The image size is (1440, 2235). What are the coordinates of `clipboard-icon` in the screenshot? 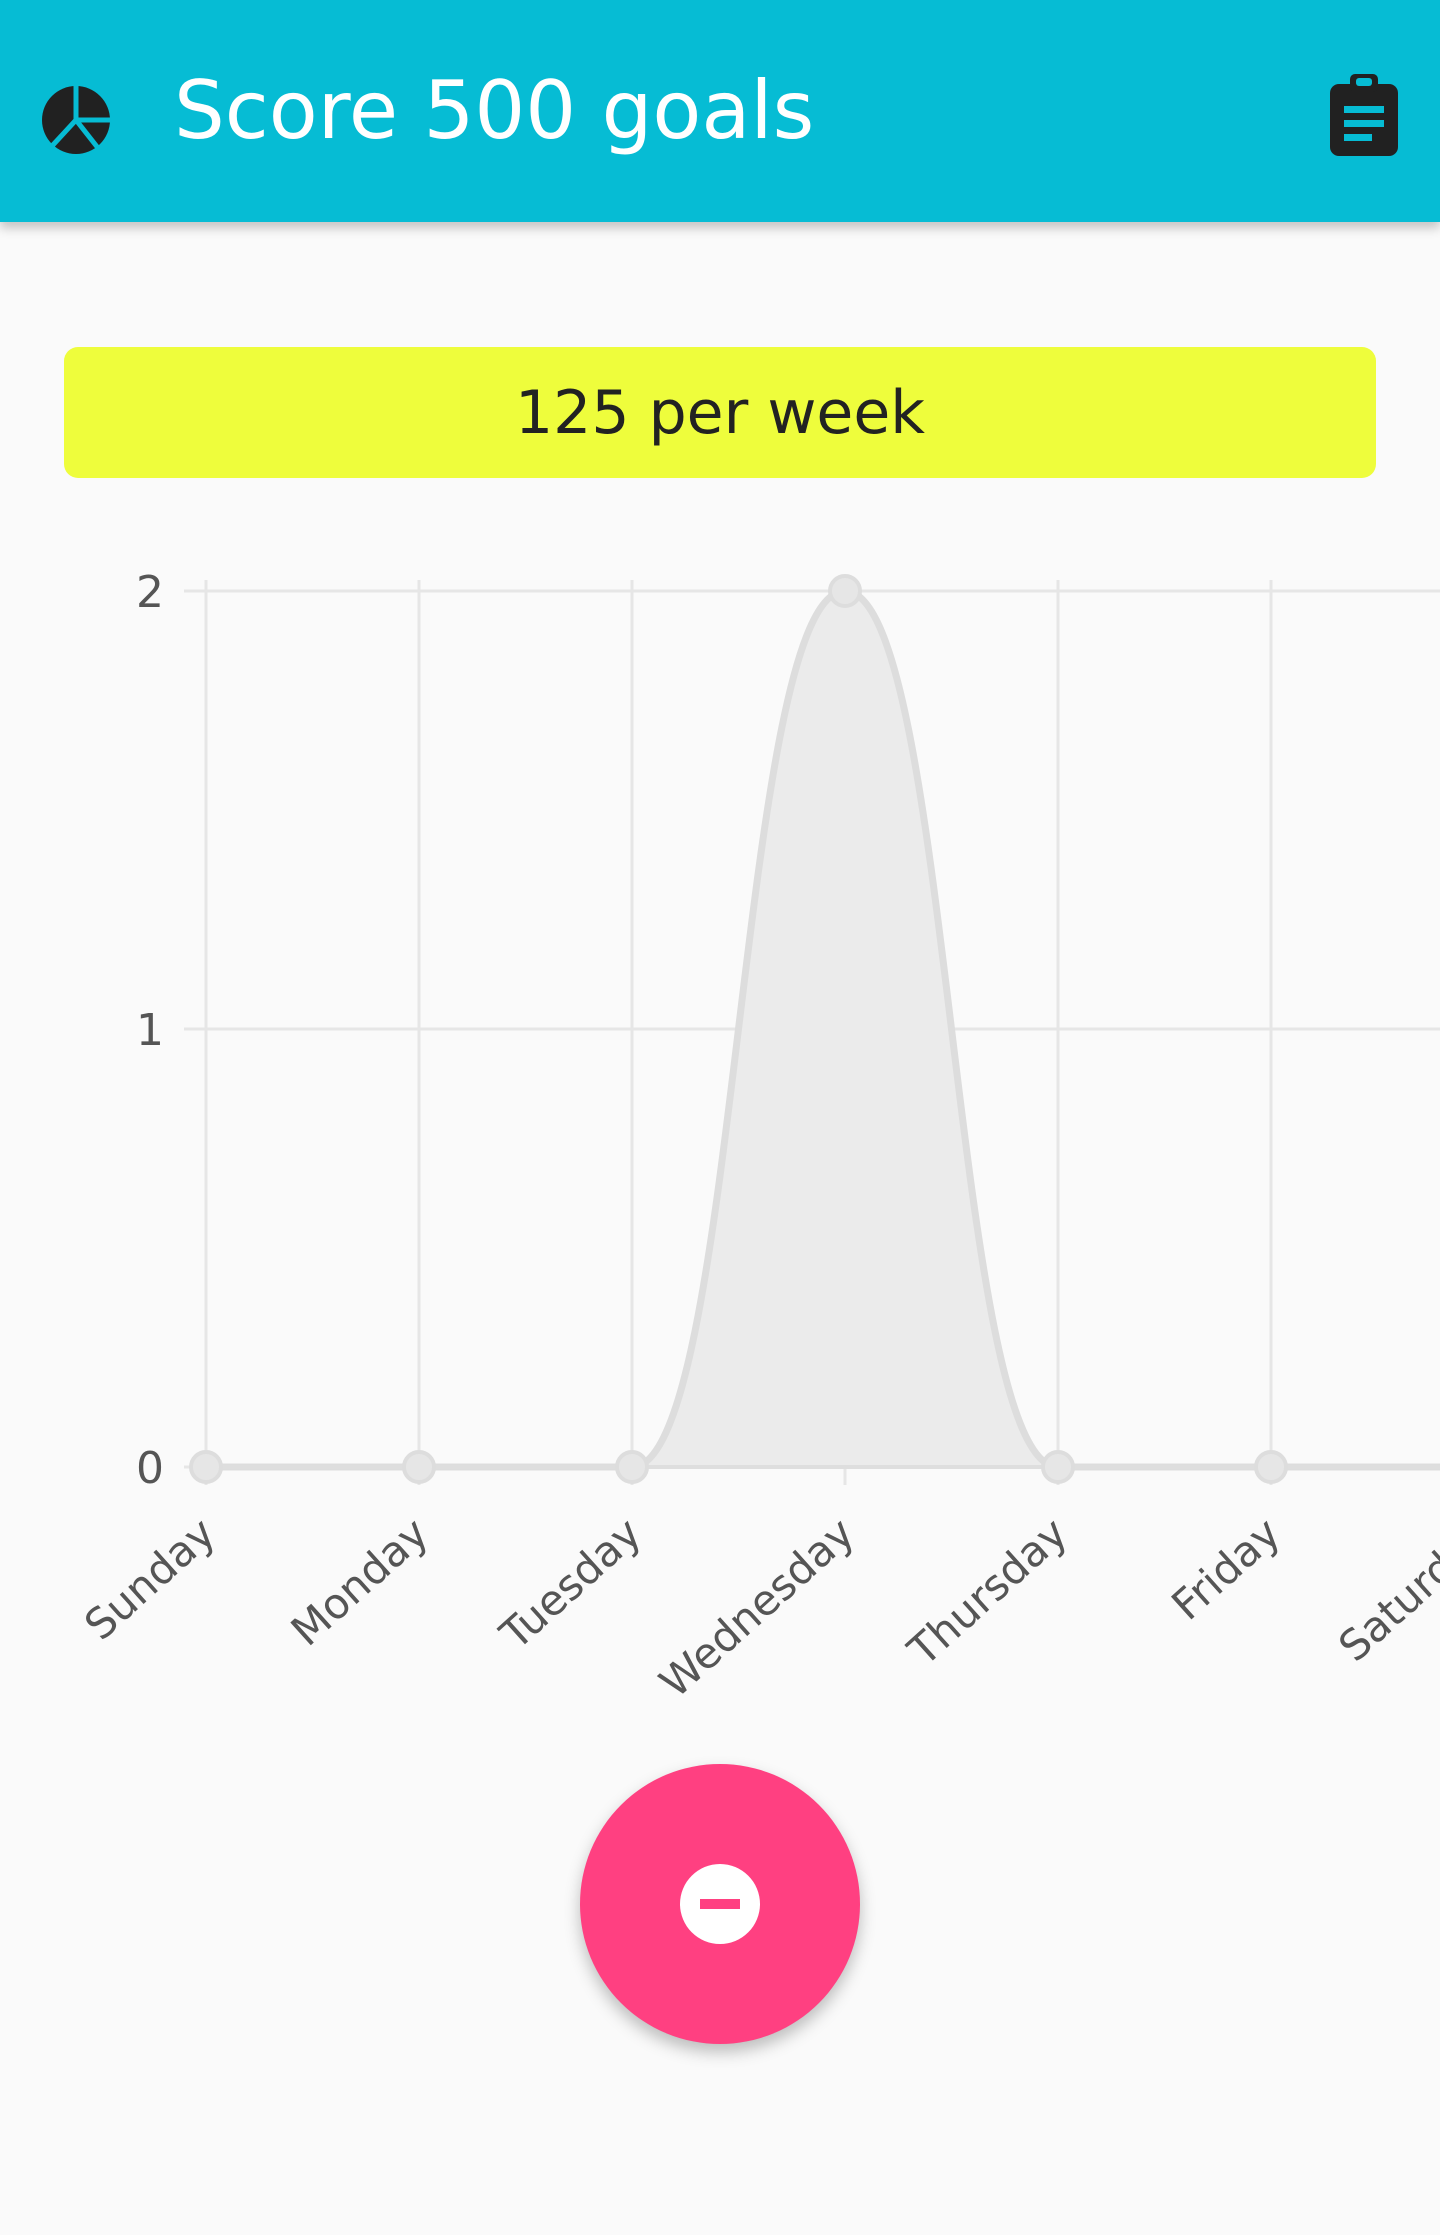 It's located at (1364, 115).